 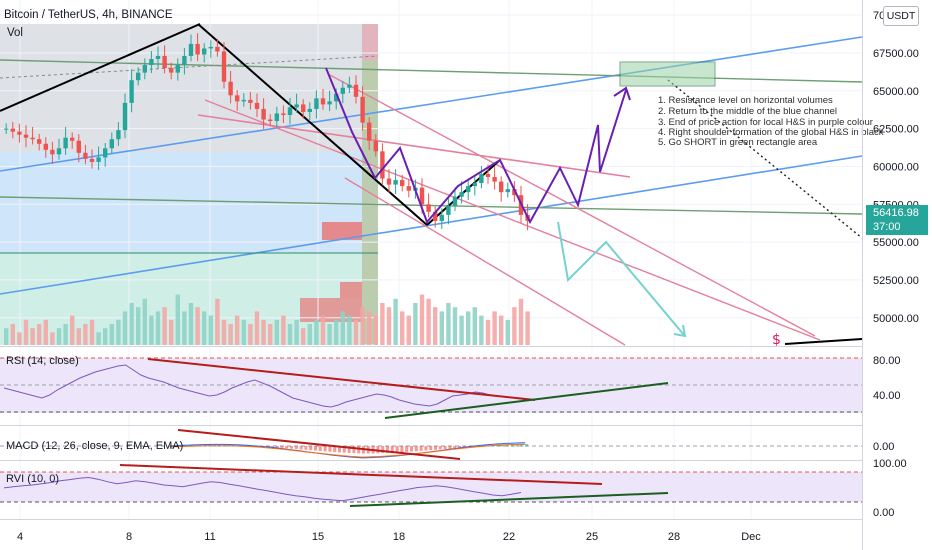 I want to click on blue-zone, so click(x=189, y=202).